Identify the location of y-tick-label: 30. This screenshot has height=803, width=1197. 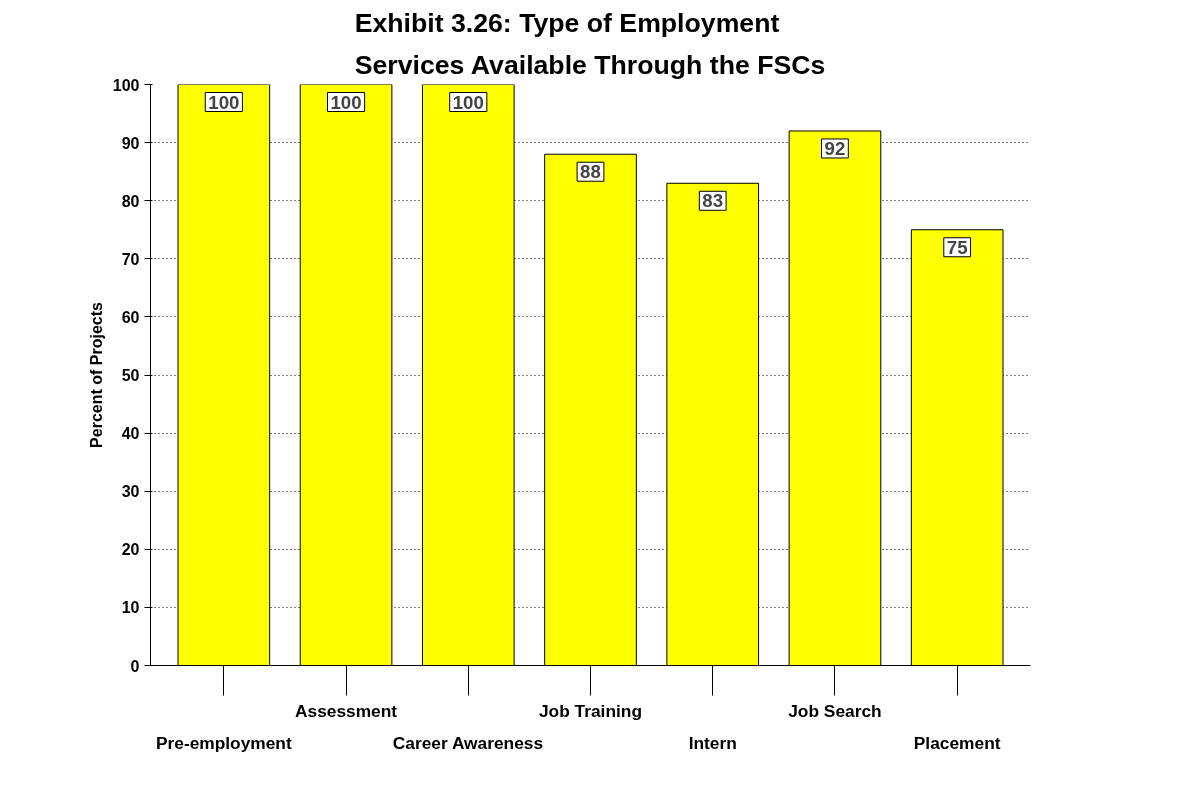
(130, 492).